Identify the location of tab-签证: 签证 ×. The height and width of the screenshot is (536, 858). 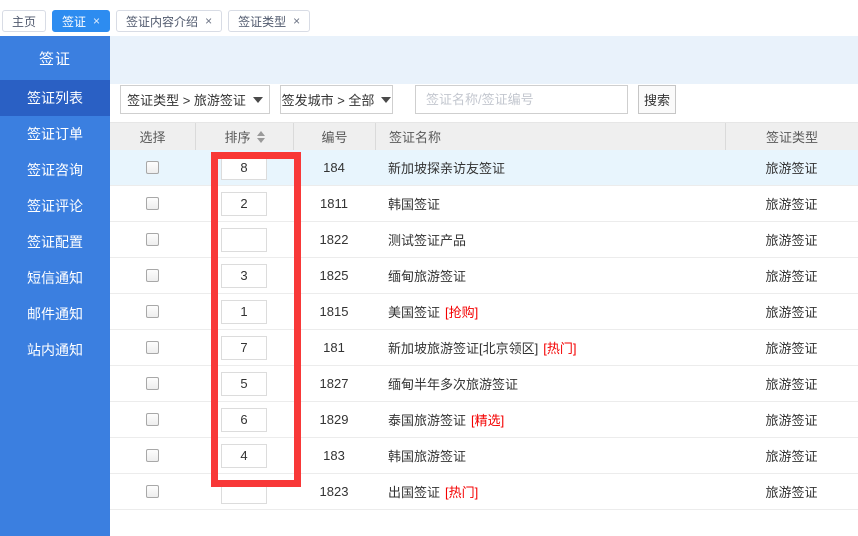
(81, 21).